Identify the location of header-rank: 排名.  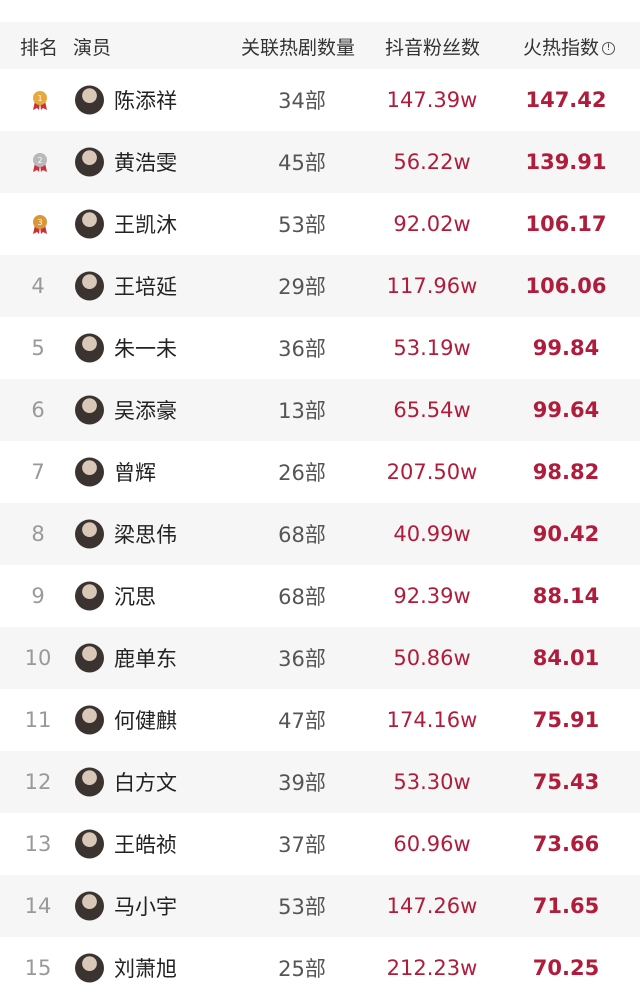
(39, 48).